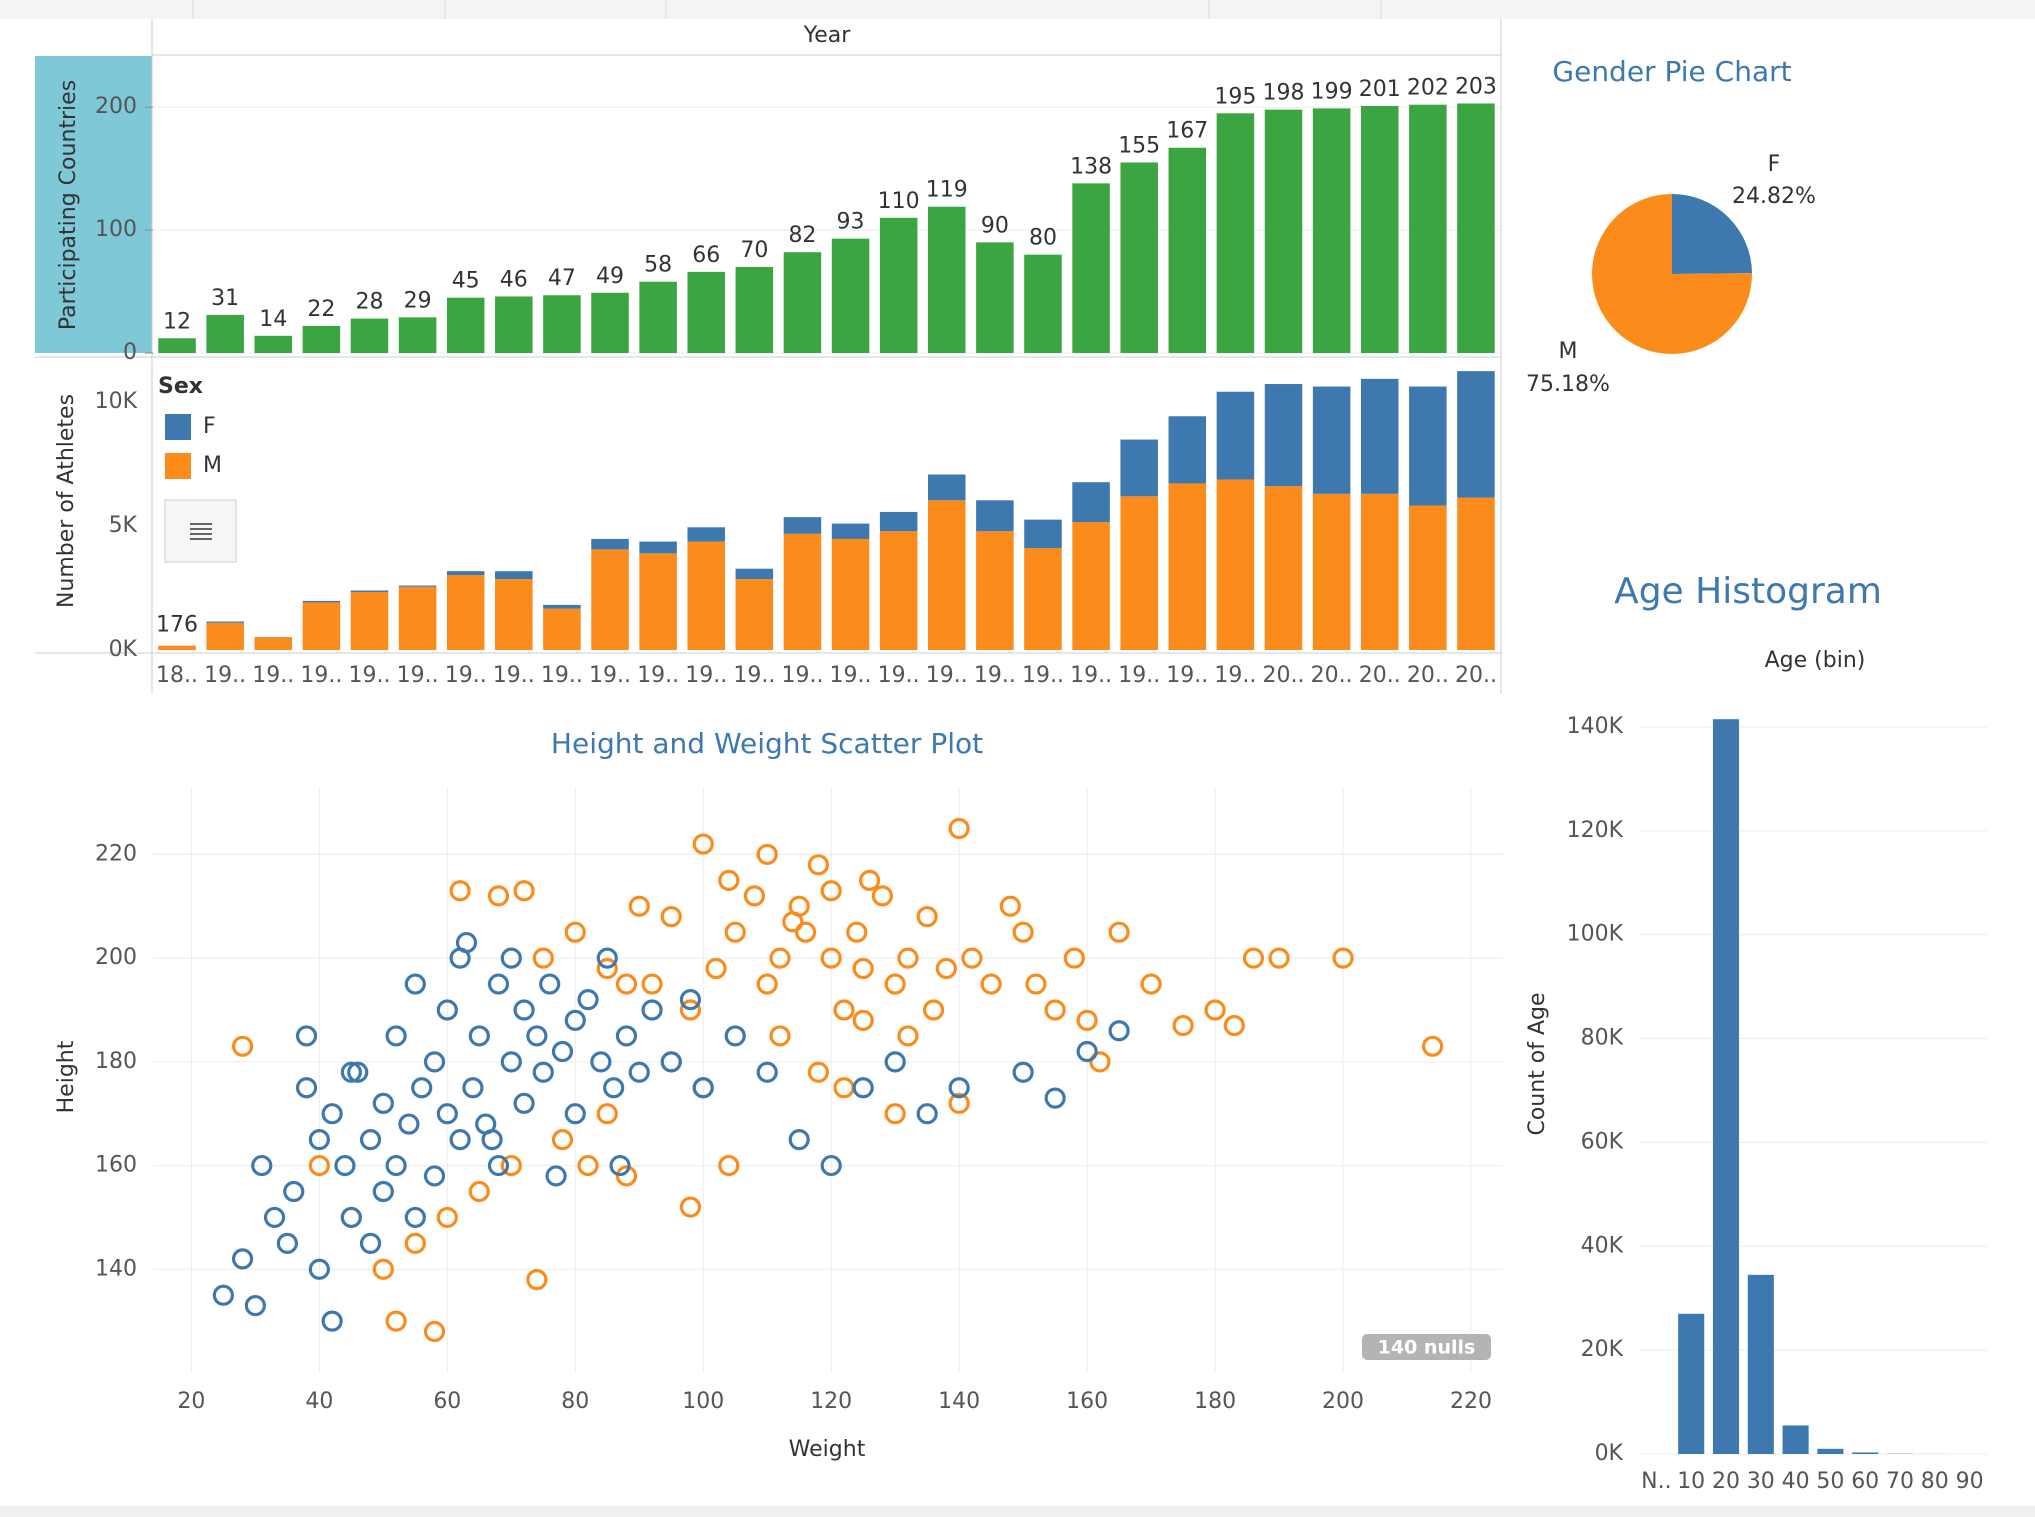 This screenshot has width=2035, height=1517. Describe the element at coordinates (180, 386) in the screenshot. I see `legend-title: Sex` at that location.